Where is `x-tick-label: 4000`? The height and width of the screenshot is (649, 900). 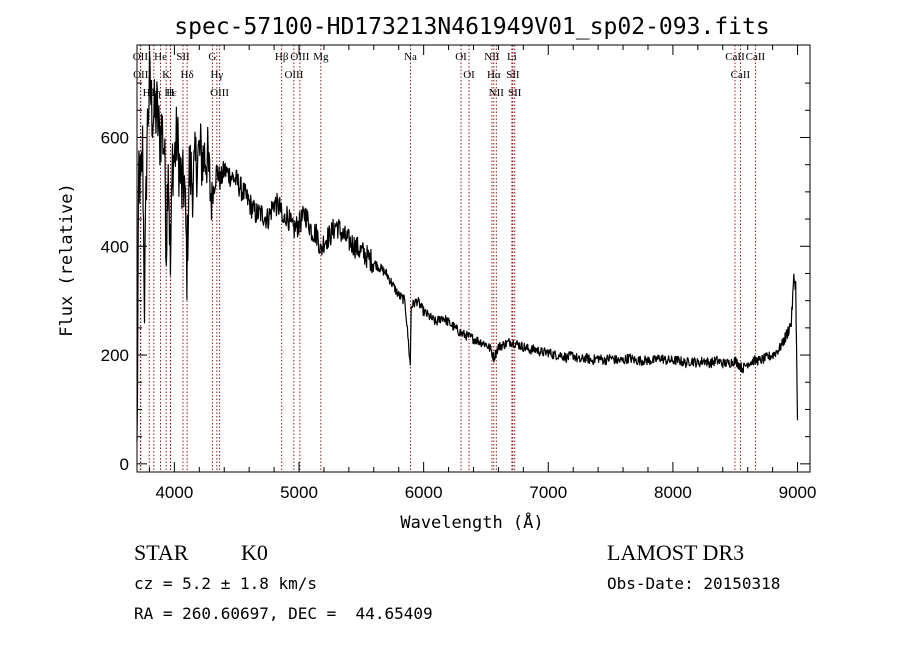 x-tick-label: 4000 is located at coordinates (174, 492).